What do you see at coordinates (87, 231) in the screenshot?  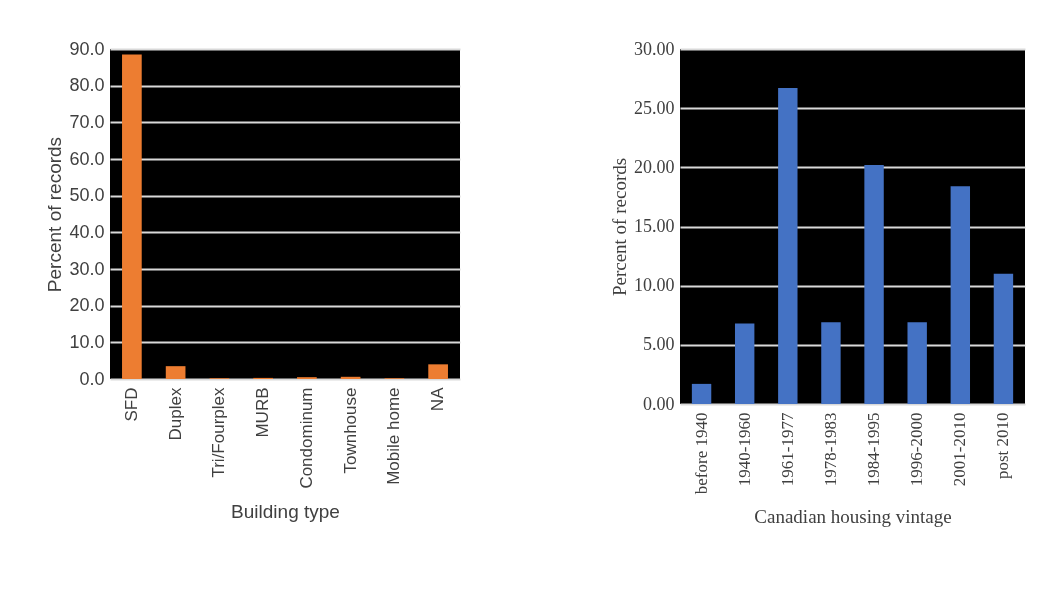 I see `y-tick-label: 40.0` at bounding box center [87, 231].